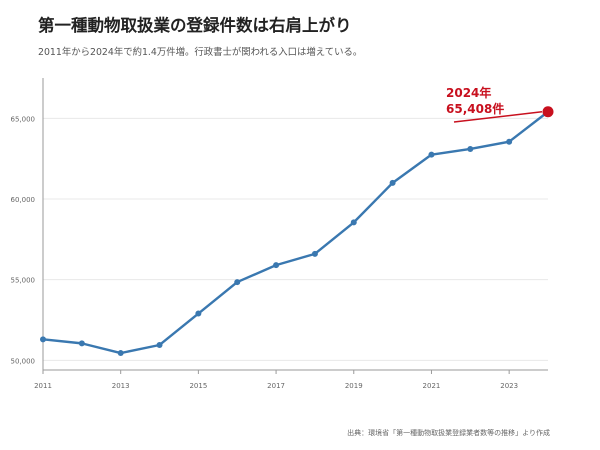 This screenshot has height=450, width=600. Describe the element at coordinates (468, 92) in the screenshot. I see `annotation-year-label: 2024年` at that location.